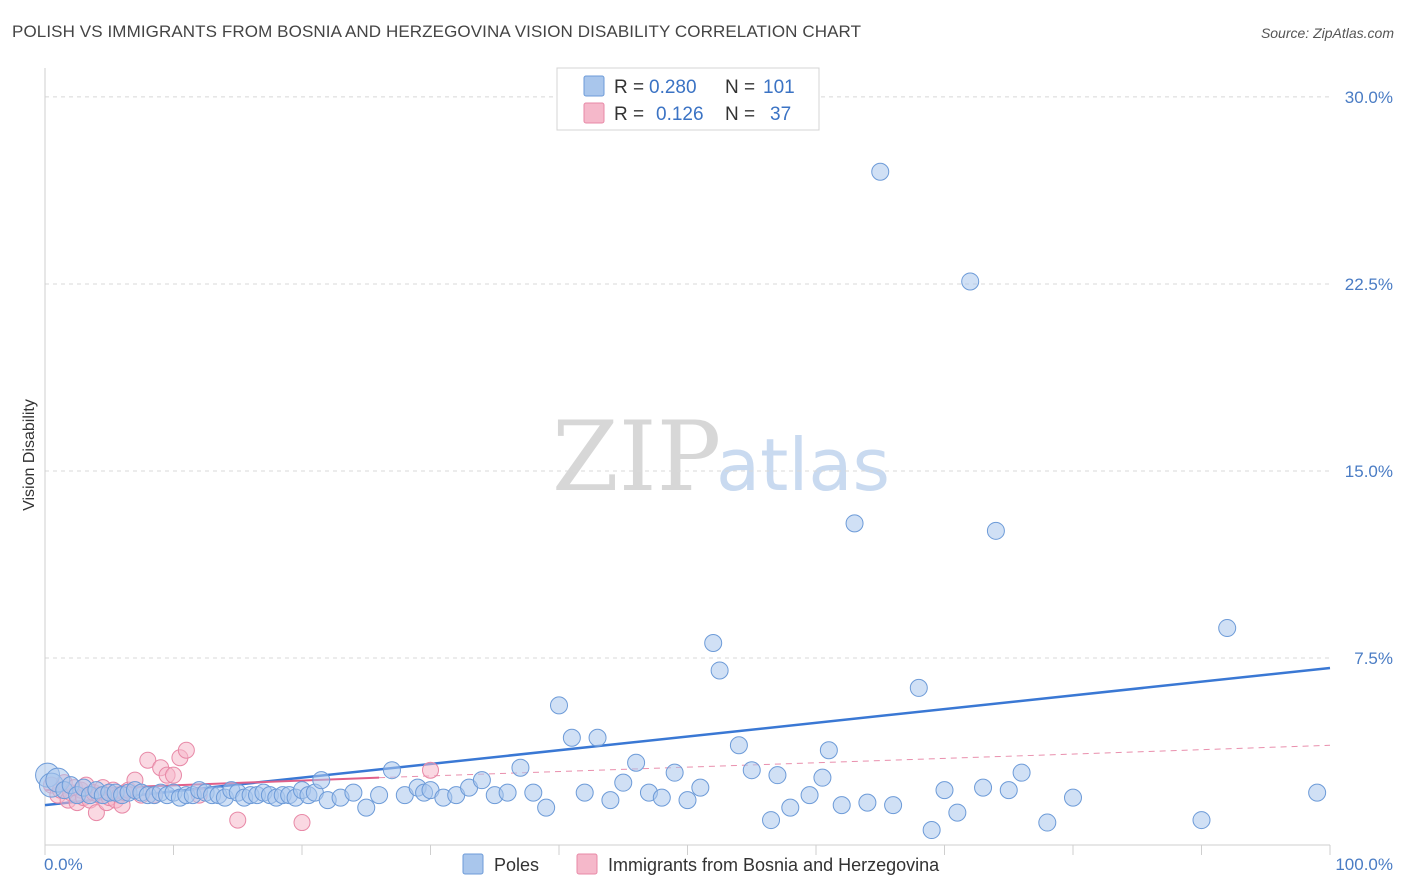 This screenshot has width=1406, height=892. What do you see at coordinates (1369, 97) in the screenshot?
I see `y-tick-label: 30.0%` at bounding box center [1369, 97].